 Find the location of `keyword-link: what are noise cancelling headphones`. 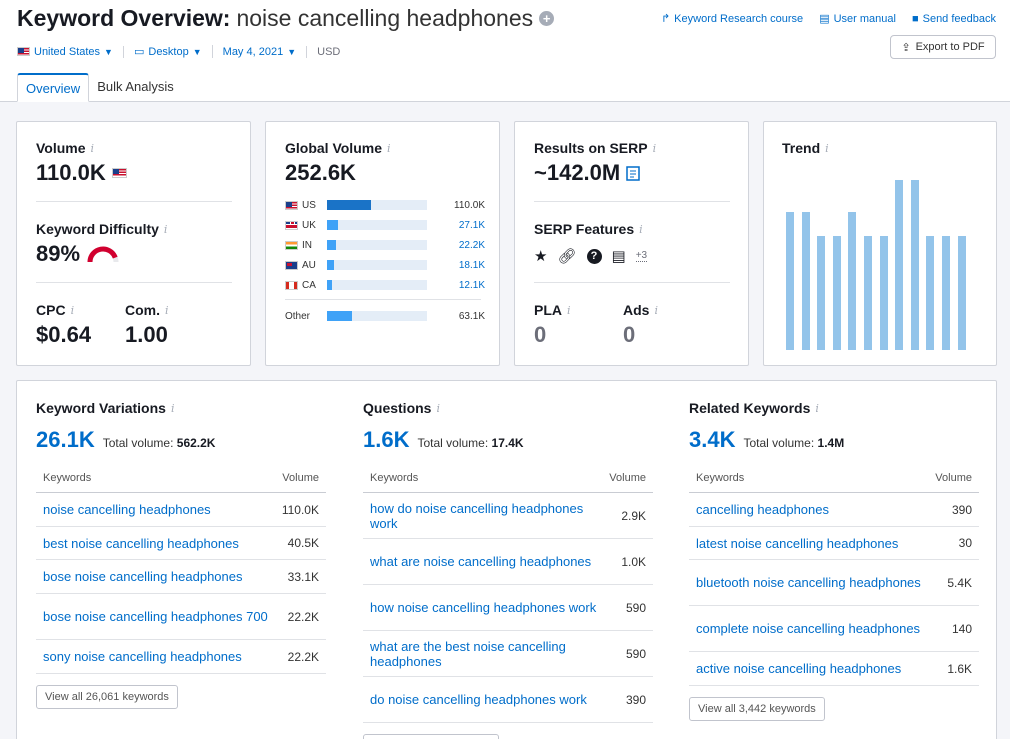

keyword-link: what are noise cancelling headphones is located at coordinates (481, 561).